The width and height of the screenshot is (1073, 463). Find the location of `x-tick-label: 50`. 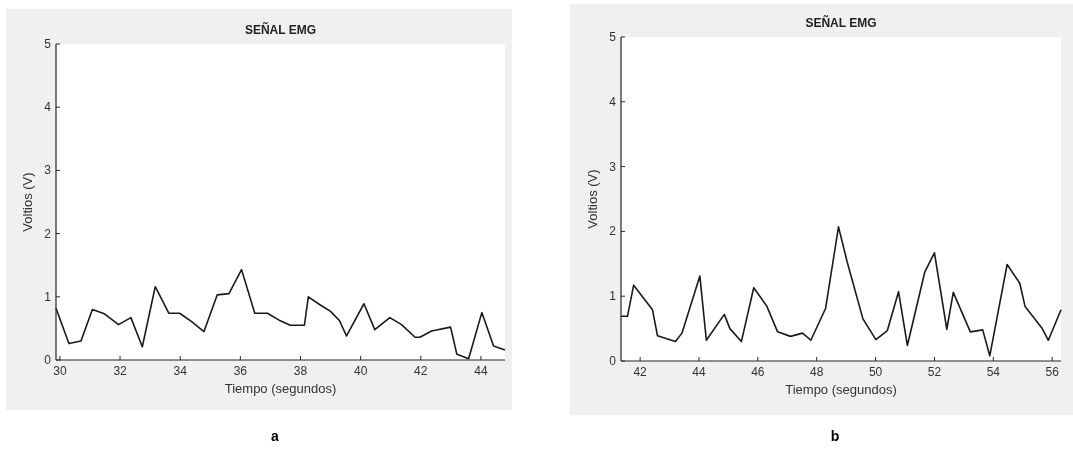

x-tick-label: 50 is located at coordinates (875, 372).